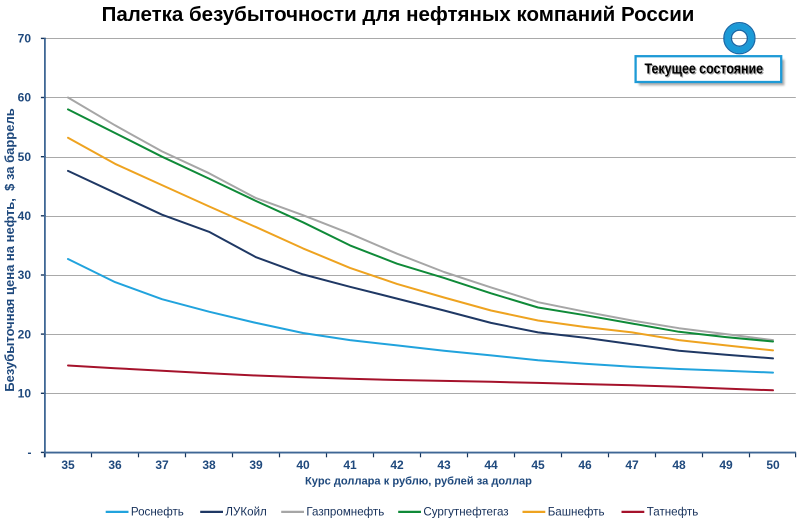 The height and width of the screenshot is (524, 800). I want to click on svg-text: 49, so click(726, 465).